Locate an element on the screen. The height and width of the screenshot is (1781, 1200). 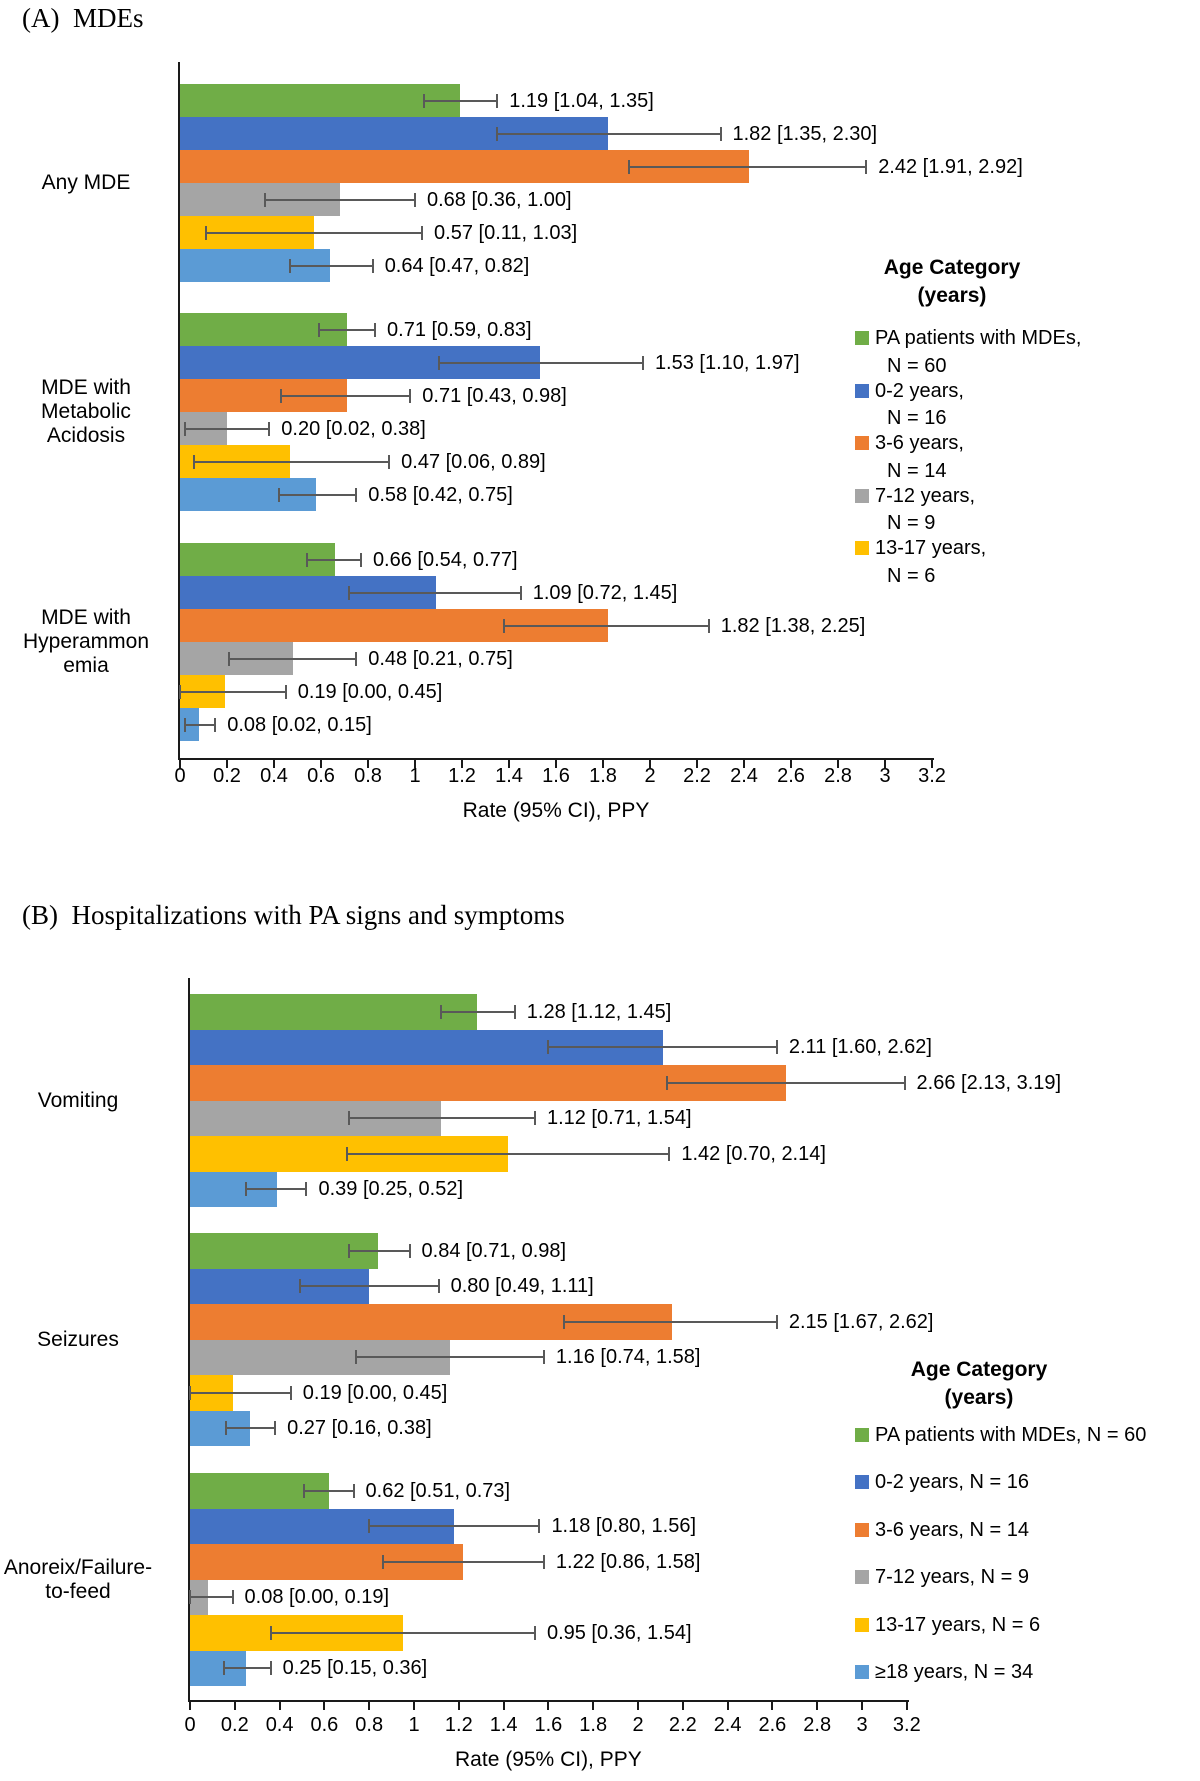
value-label: 0.08 [0.02, 0.15] is located at coordinates (299, 724).